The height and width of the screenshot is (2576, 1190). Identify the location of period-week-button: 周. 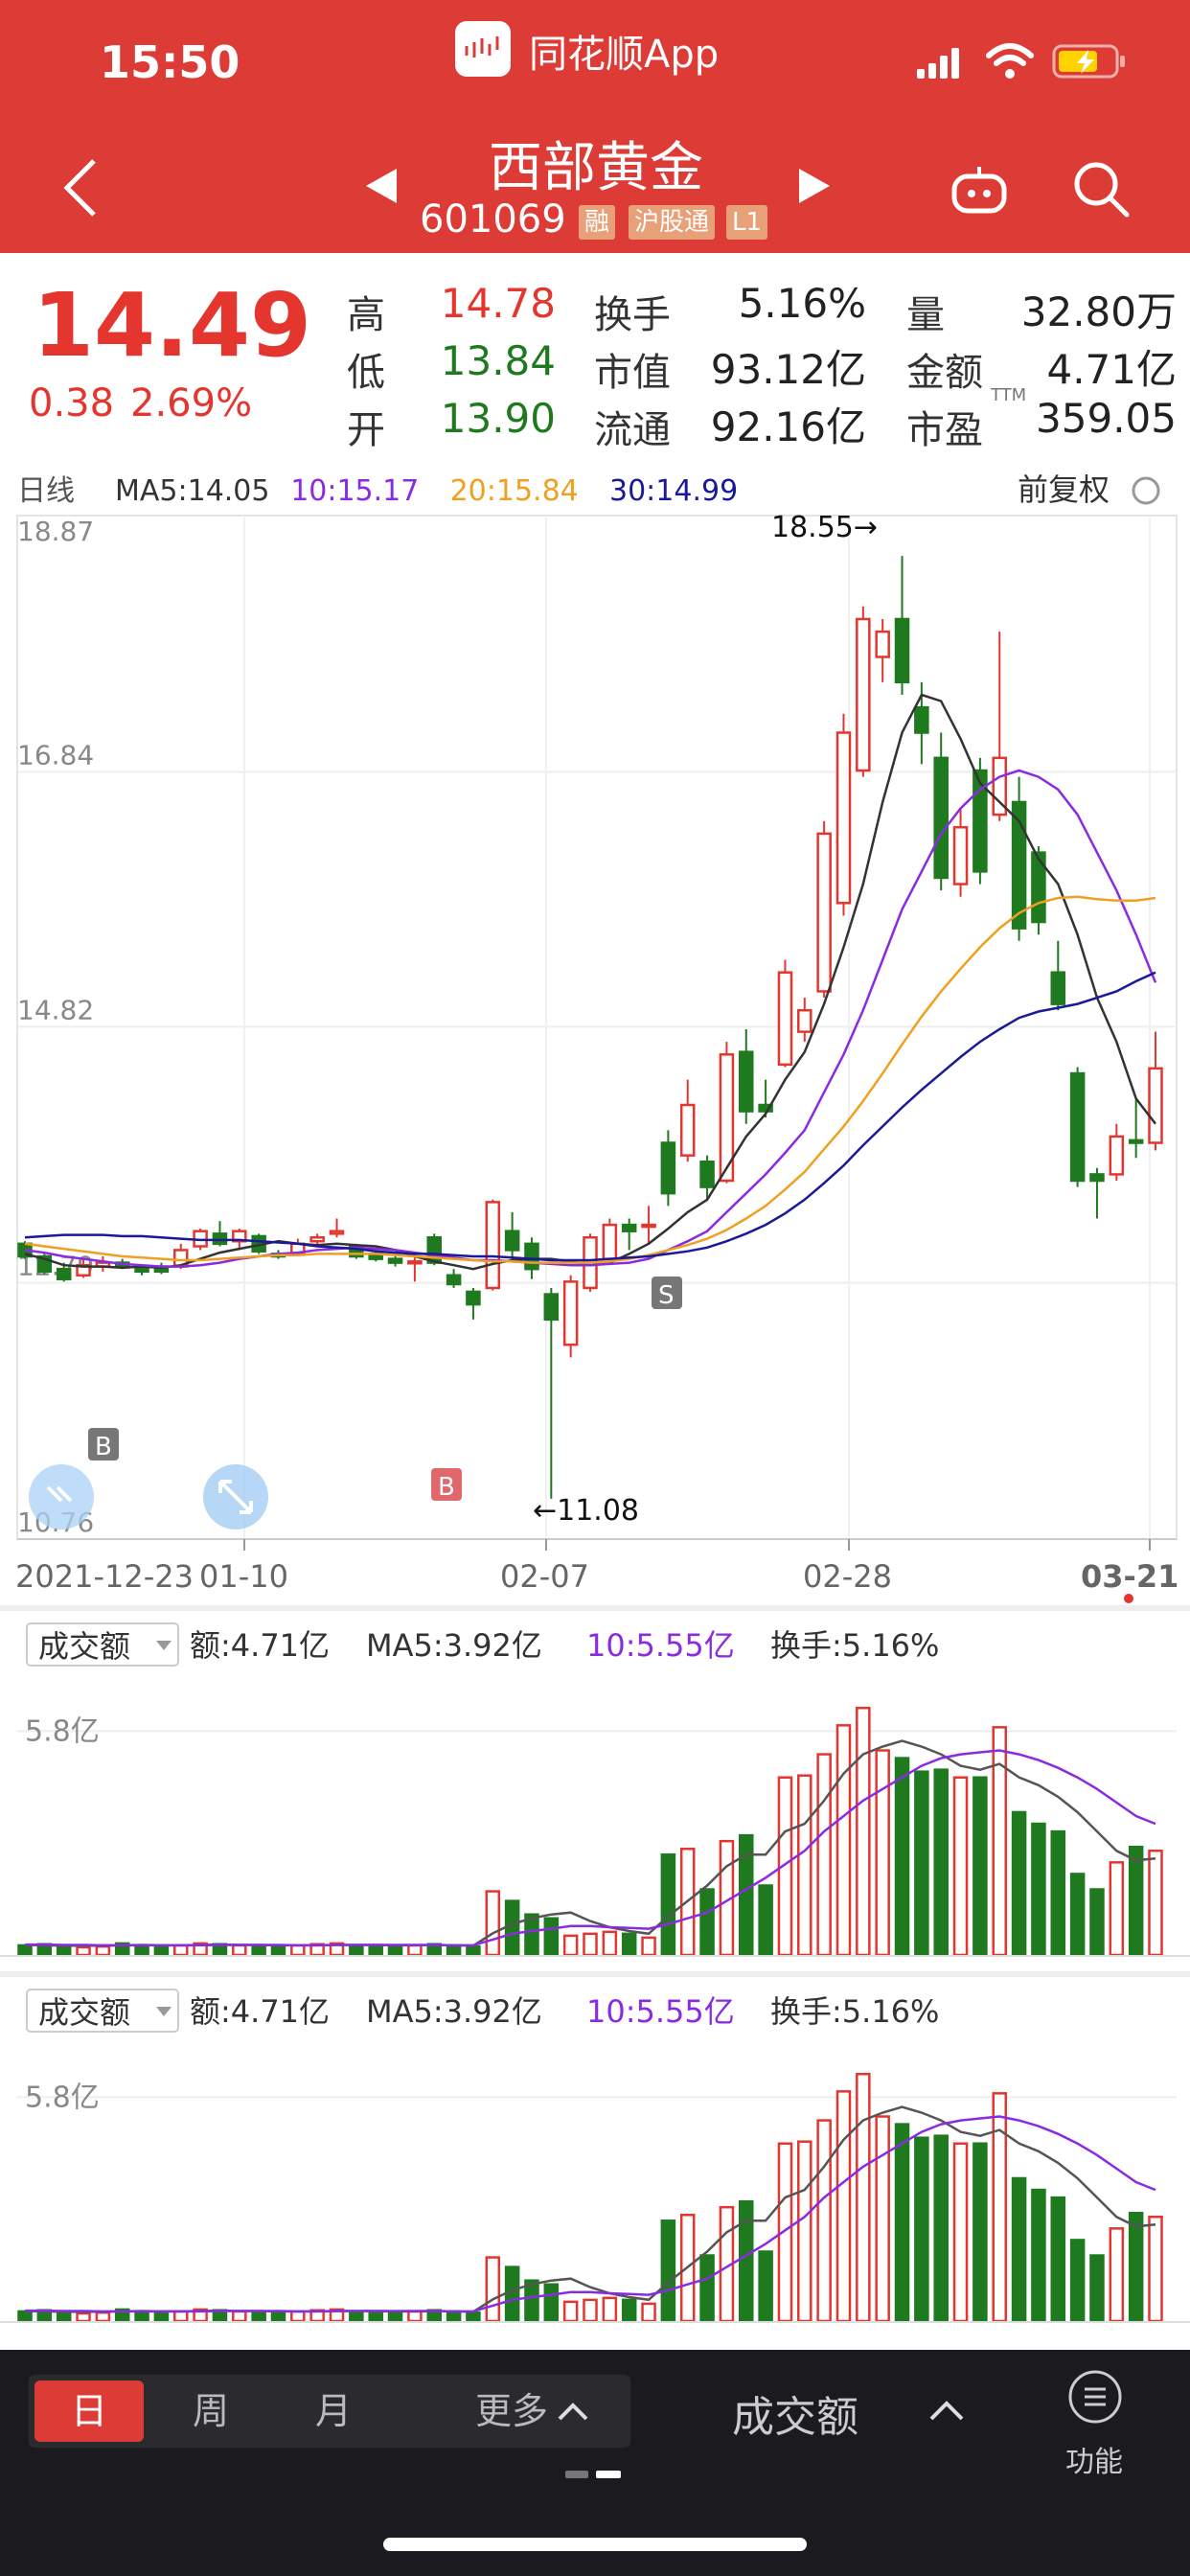
(210, 2411).